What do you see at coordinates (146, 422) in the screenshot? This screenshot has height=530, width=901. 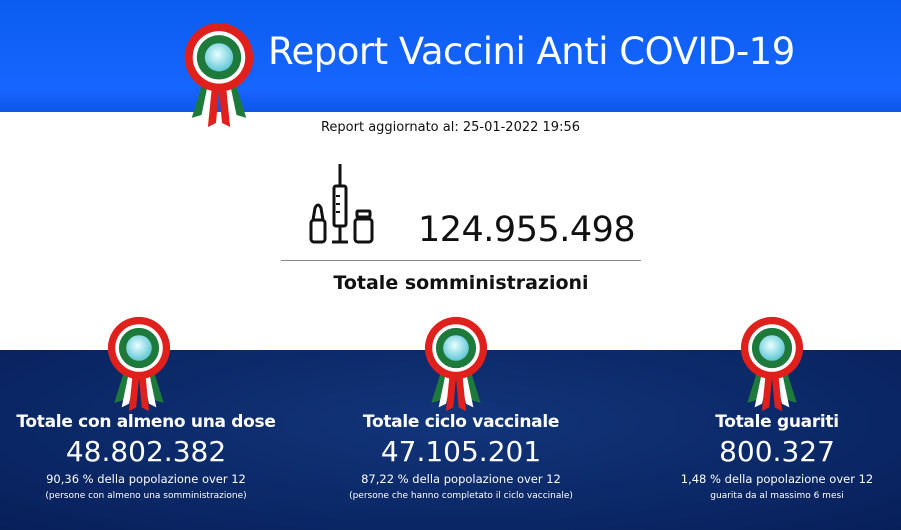 I see `stat-title: Totale con almeno una dose` at bounding box center [146, 422].